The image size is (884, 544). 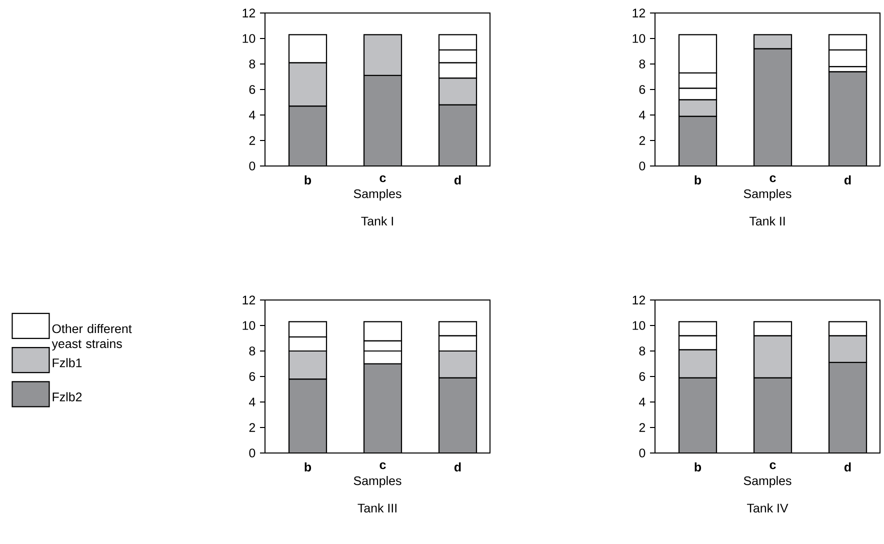 What do you see at coordinates (377, 508) in the screenshot?
I see `text: Tank III` at bounding box center [377, 508].